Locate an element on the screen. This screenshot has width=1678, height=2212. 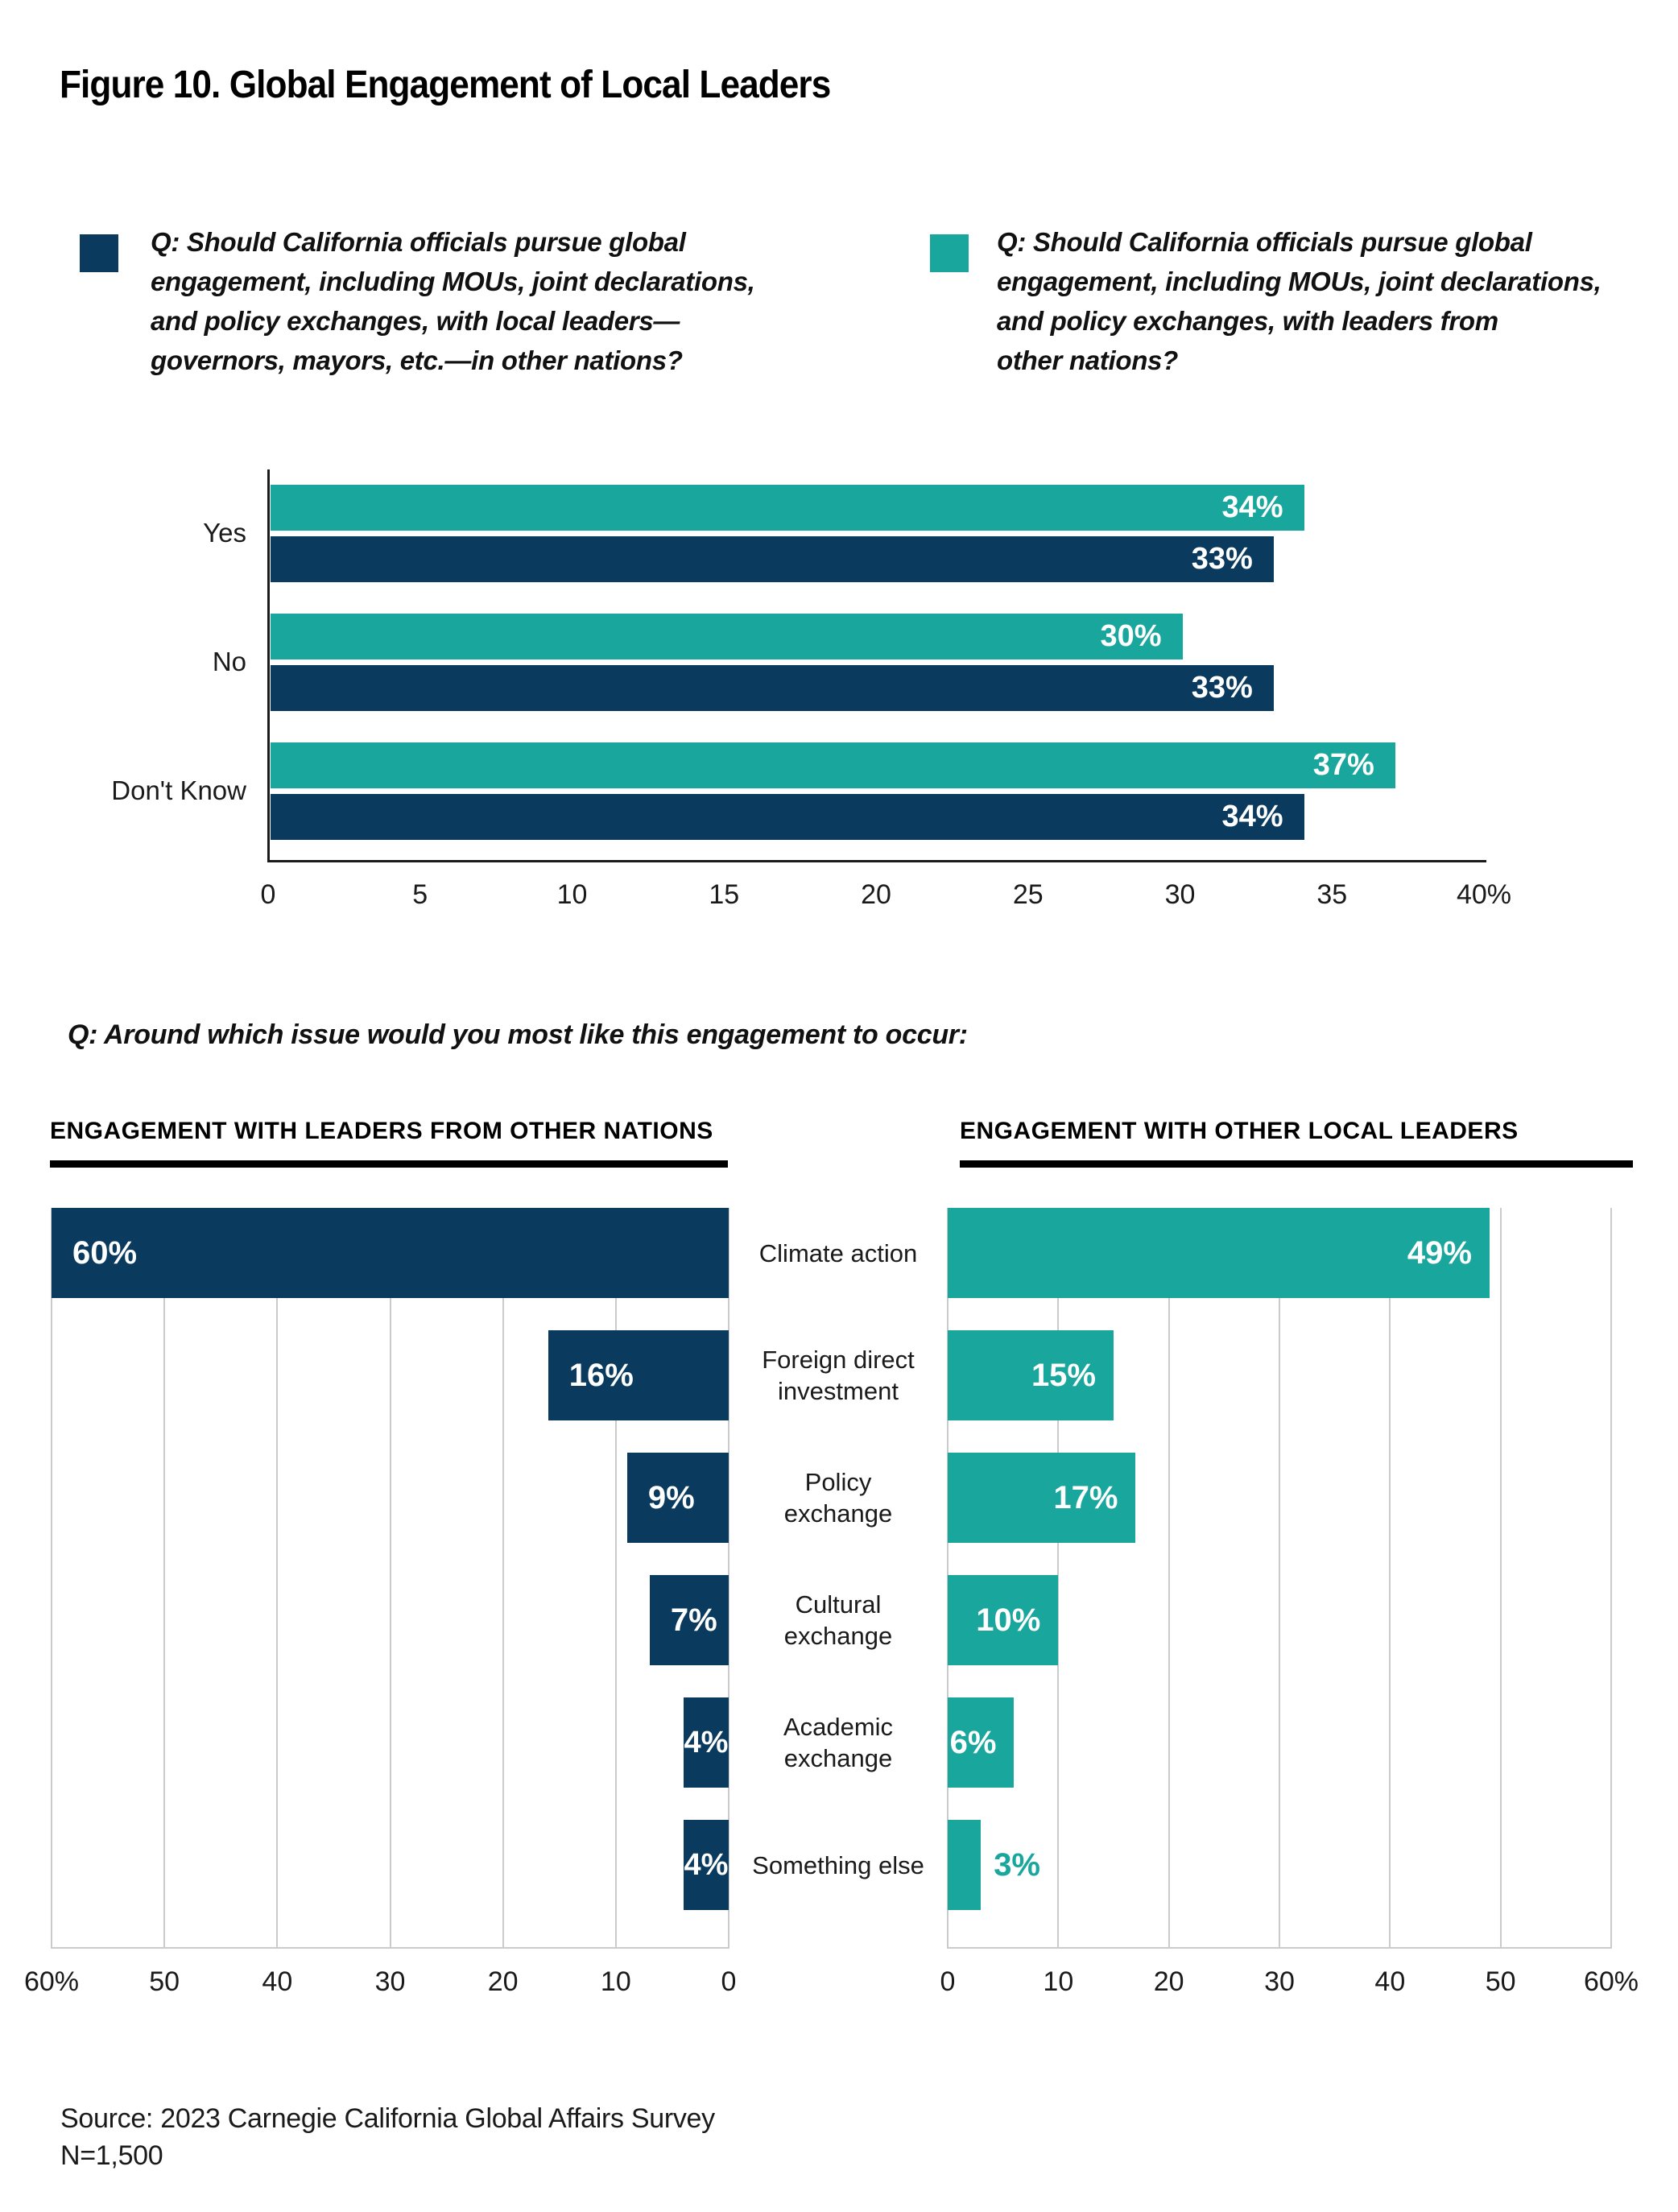
legend-line: and policy exchanges, with leaders from is located at coordinates (1247, 321).